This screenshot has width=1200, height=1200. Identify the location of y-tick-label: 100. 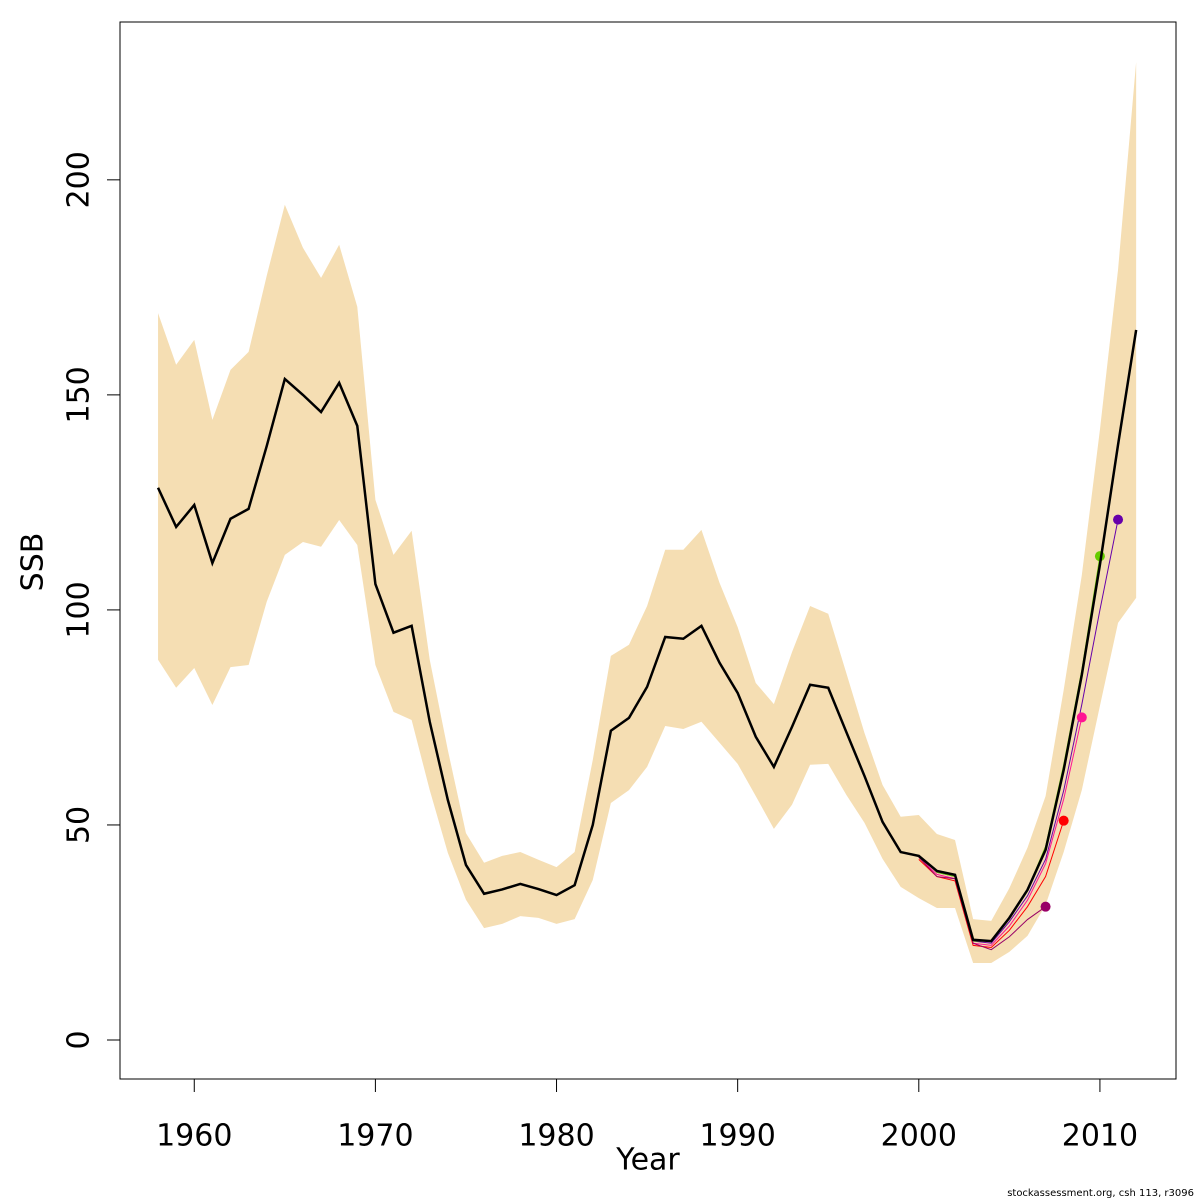
(79, 609).